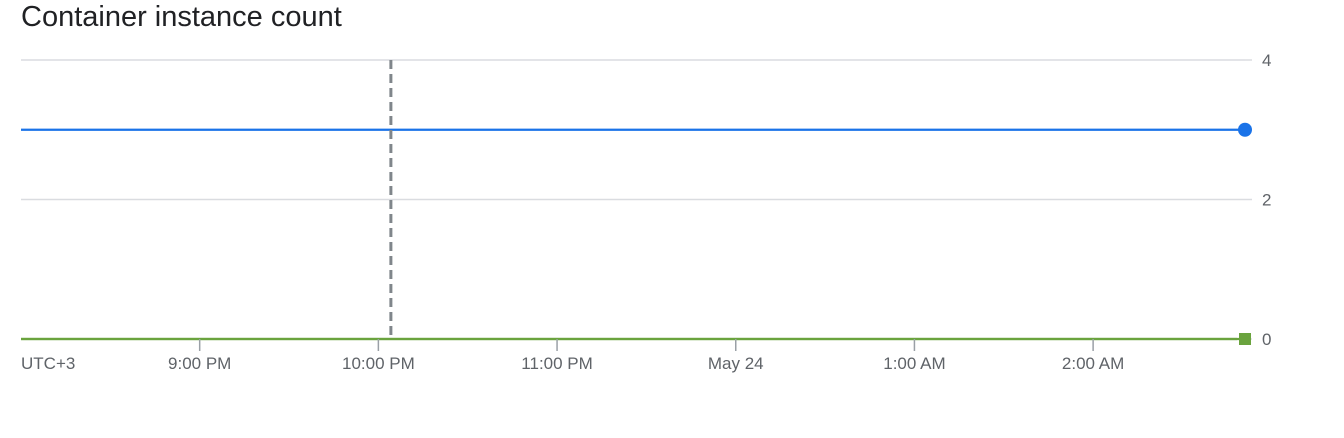 This screenshot has height=438, width=1344. I want to click on x-tick-label: May 24, so click(736, 363).